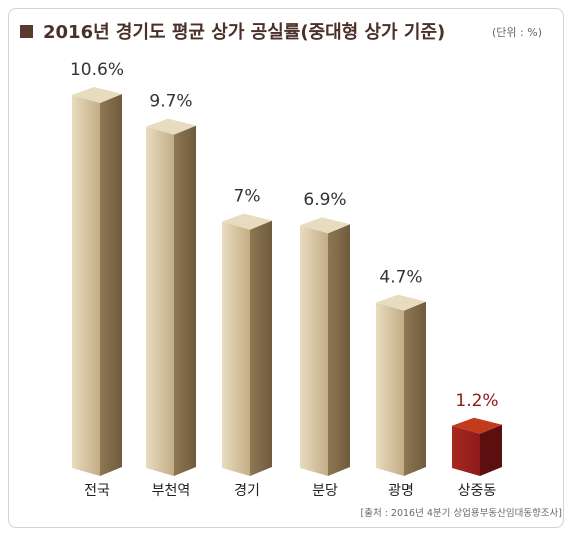 Image resolution: width=574 pixels, height=538 pixels. I want to click on category-label: 분당, so click(325, 491).